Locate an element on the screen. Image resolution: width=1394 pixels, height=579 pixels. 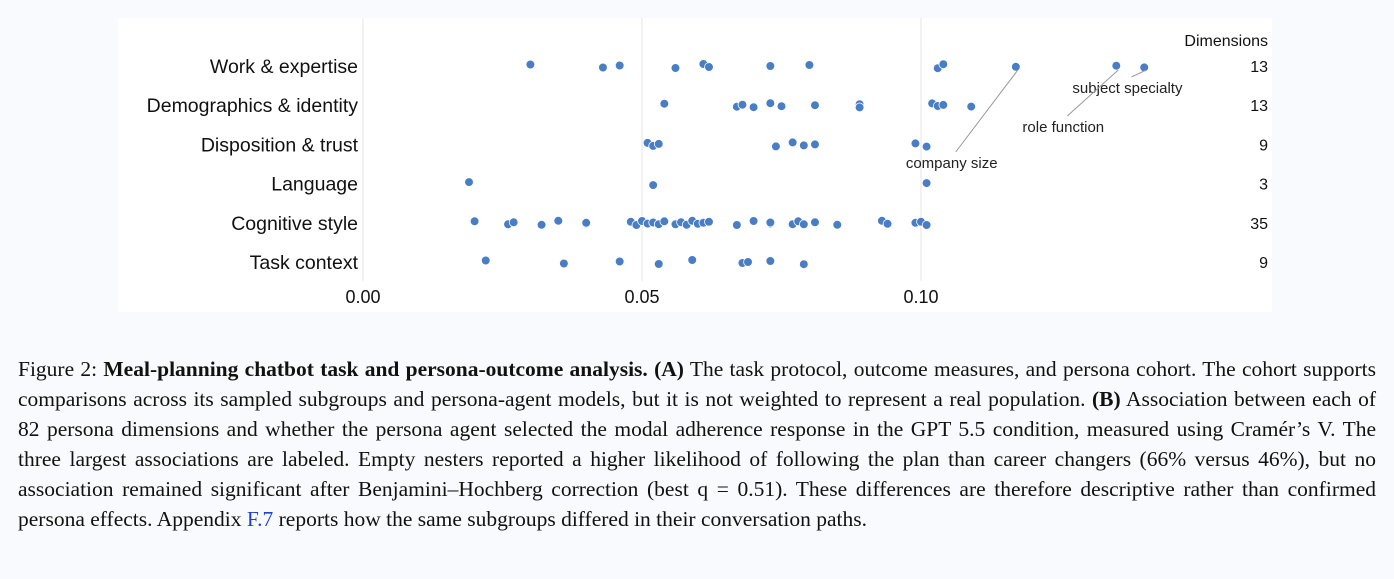
appendix-link: F.7 is located at coordinates (260, 519).